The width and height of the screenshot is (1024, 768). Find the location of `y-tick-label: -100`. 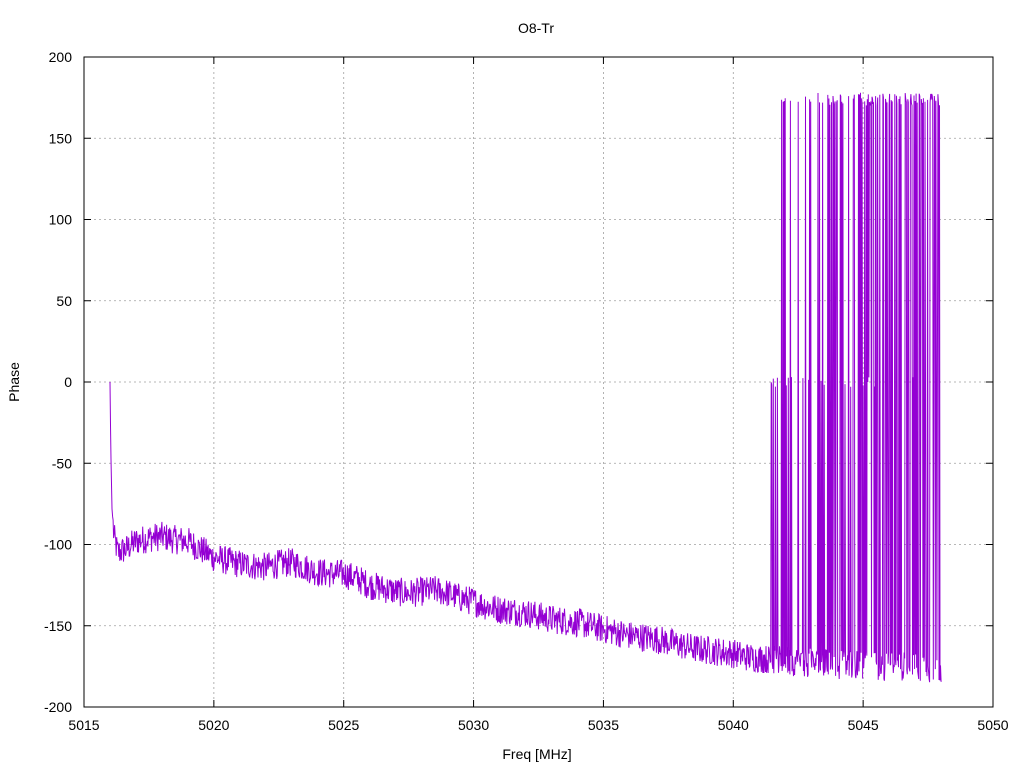

y-tick-label: -100 is located at coordinates (58, 545).